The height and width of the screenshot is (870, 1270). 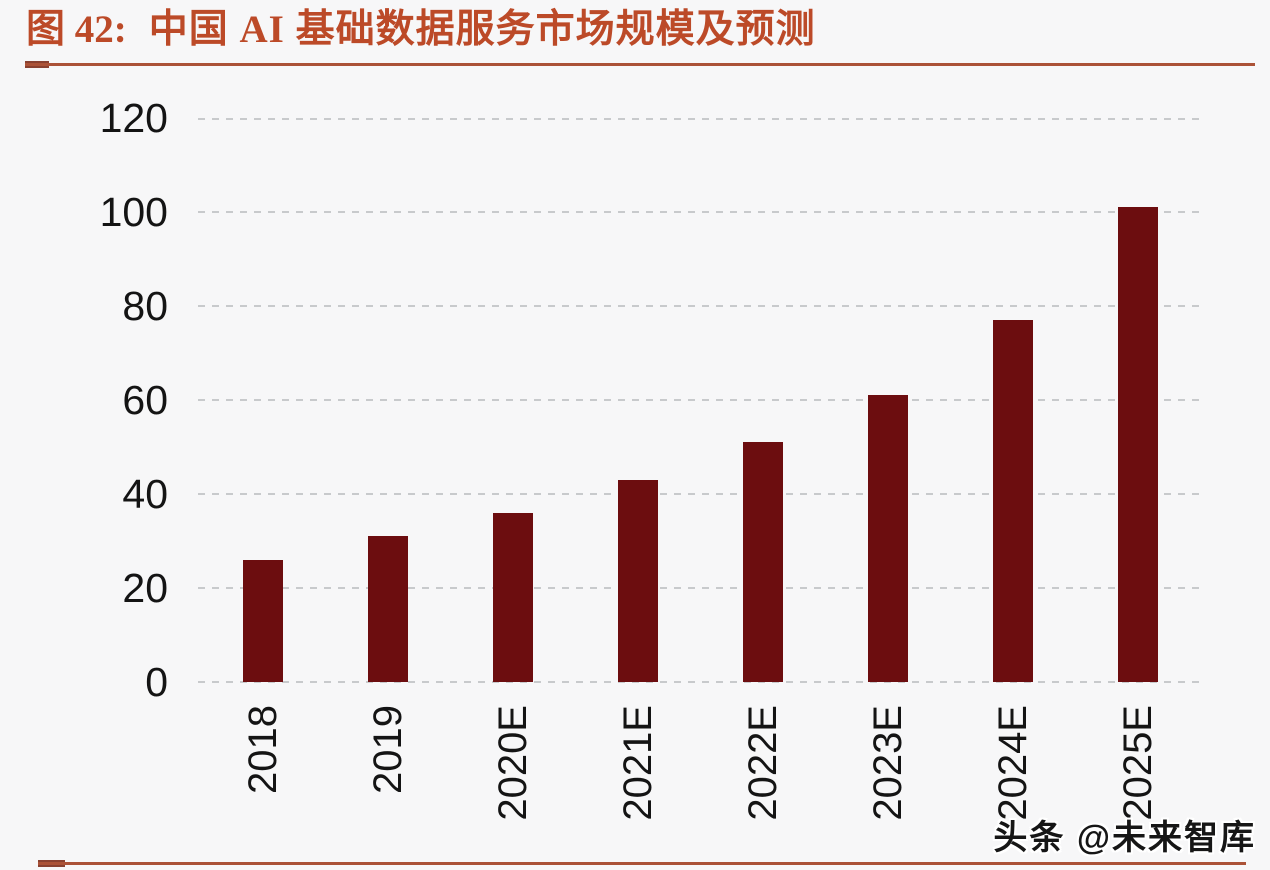 I want to click on bar-2018, so click(x=263, y=621).